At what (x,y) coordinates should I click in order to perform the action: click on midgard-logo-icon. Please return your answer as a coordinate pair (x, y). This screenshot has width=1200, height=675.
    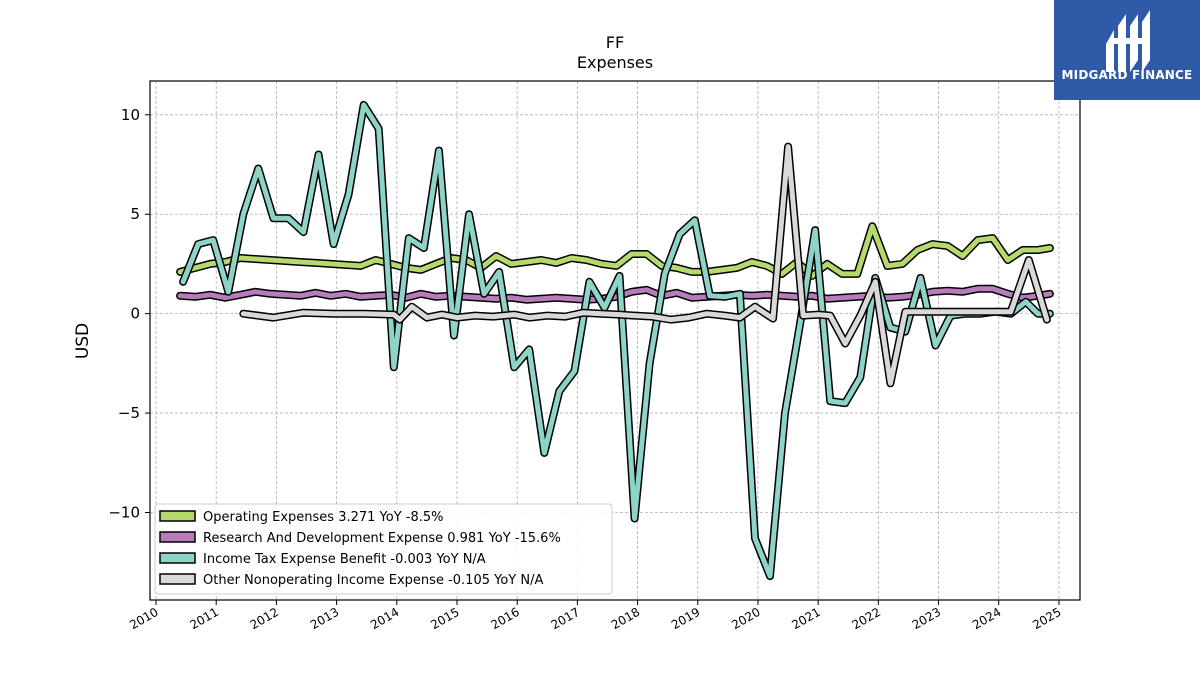
    Looking at the image, I should click on (1128, 41).